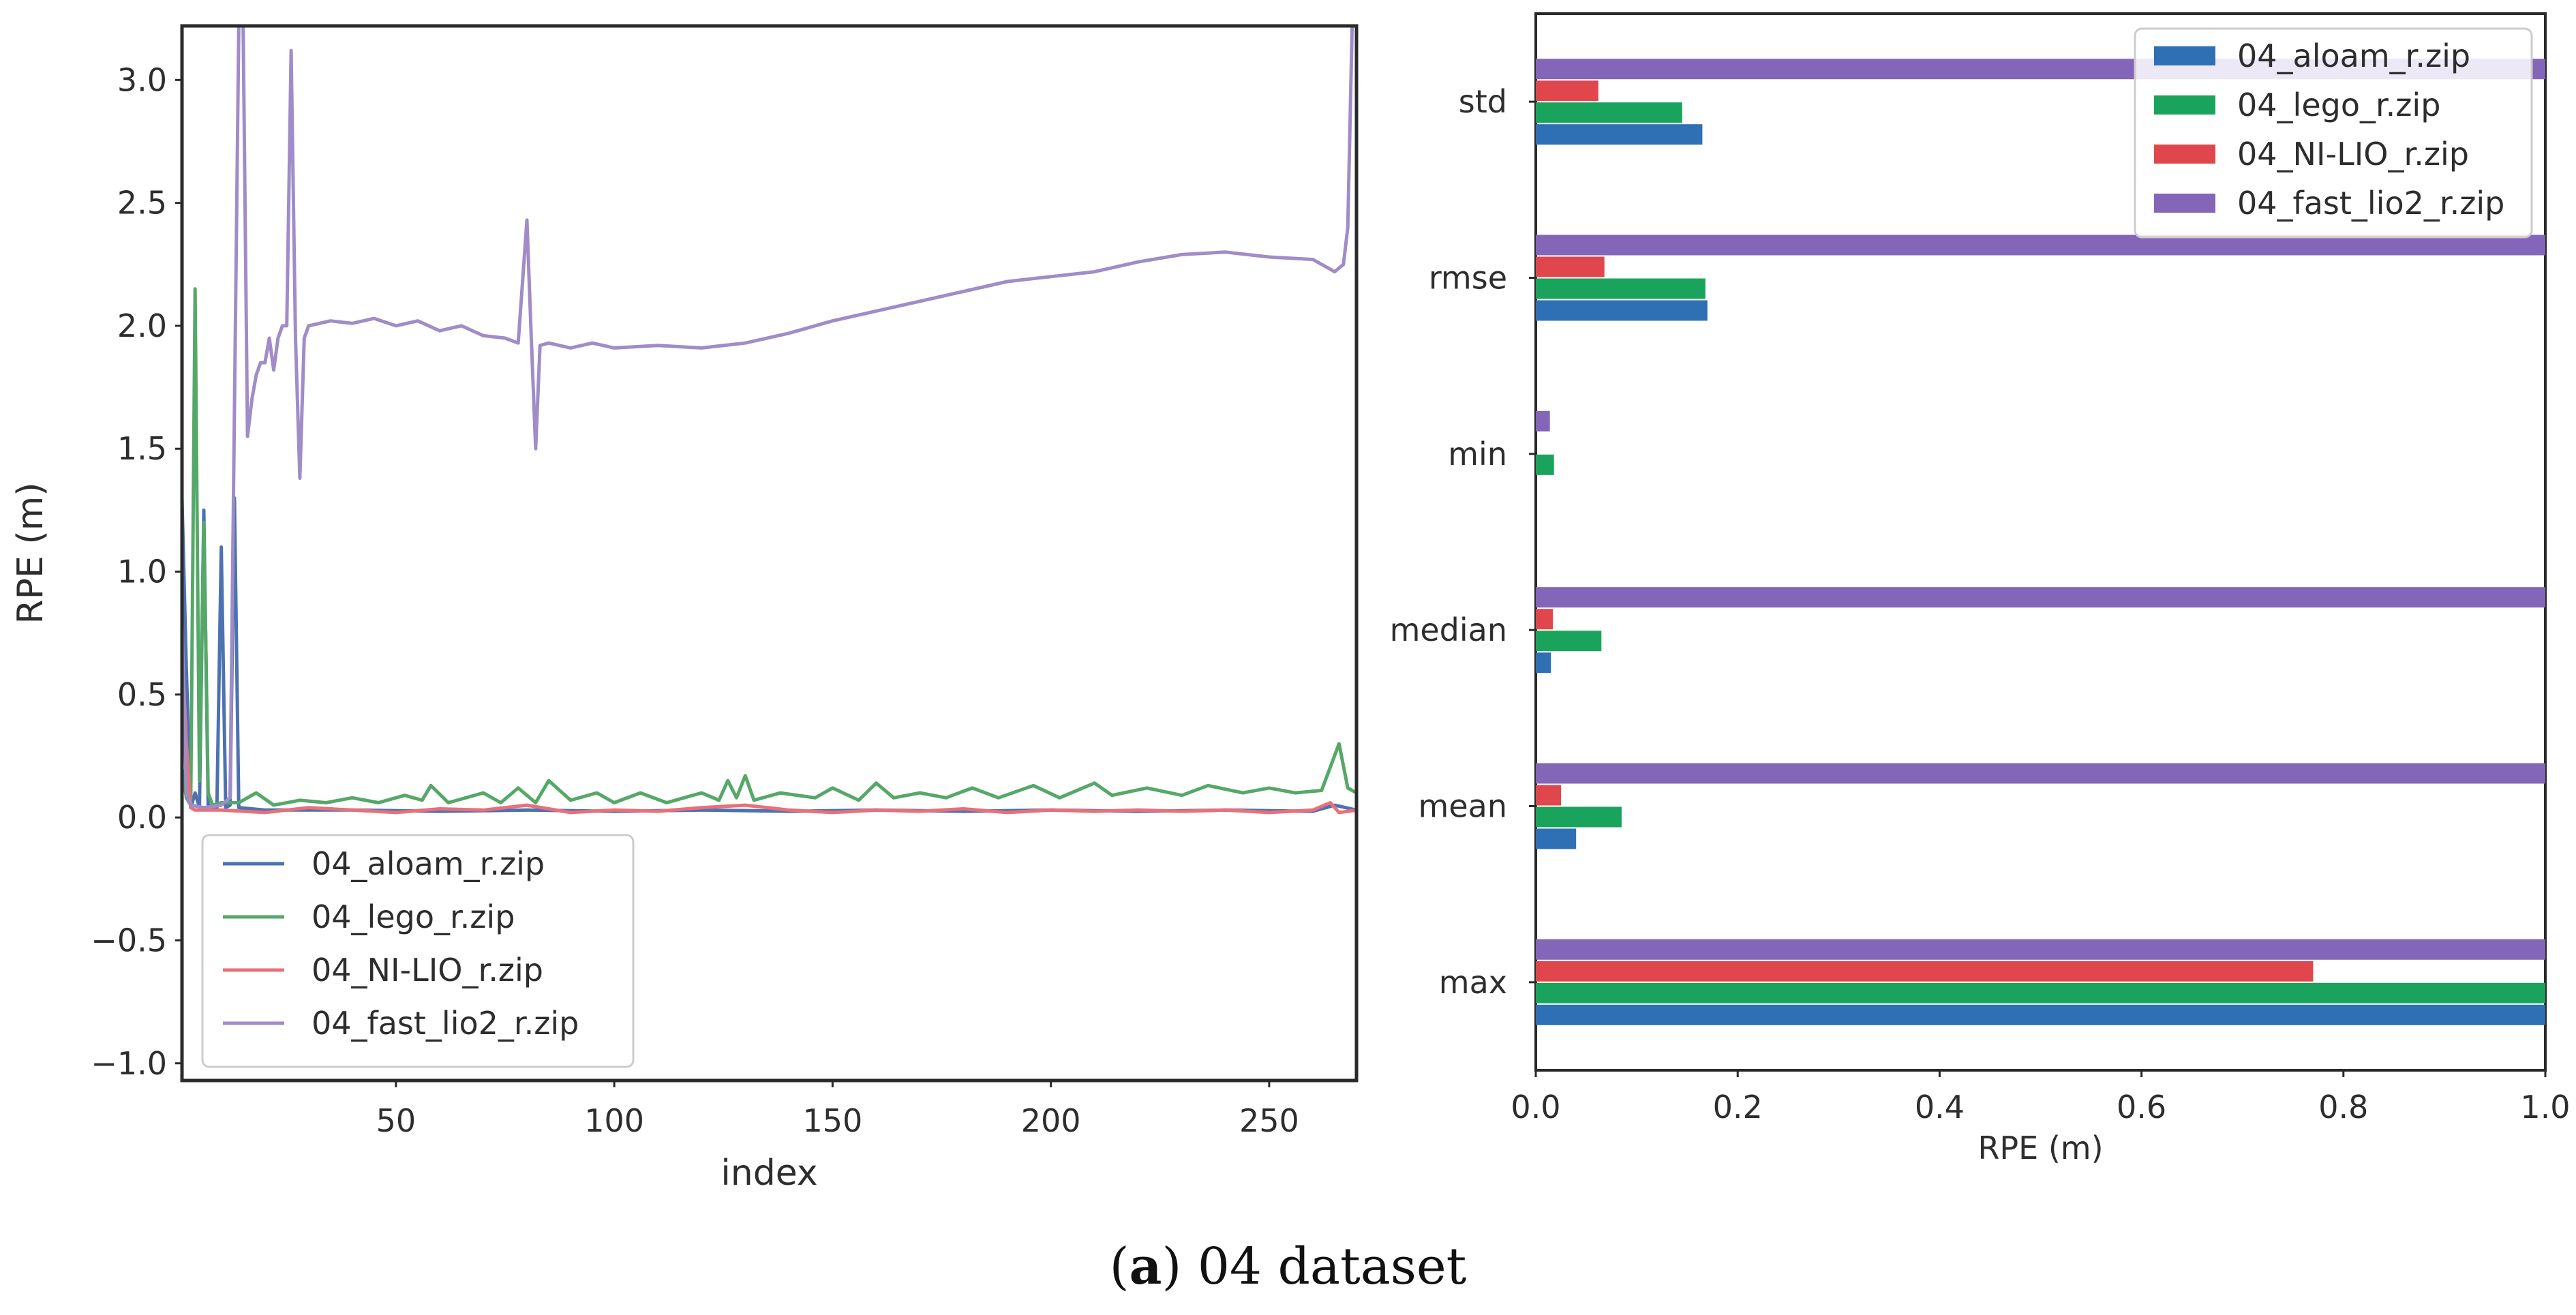 This screenshot has width=2576, height=1315. What do you see at coordinates (1051, 1120) in the screenshot?
I see `x-tick-label: 200` at bounding box center [1051, 1120].